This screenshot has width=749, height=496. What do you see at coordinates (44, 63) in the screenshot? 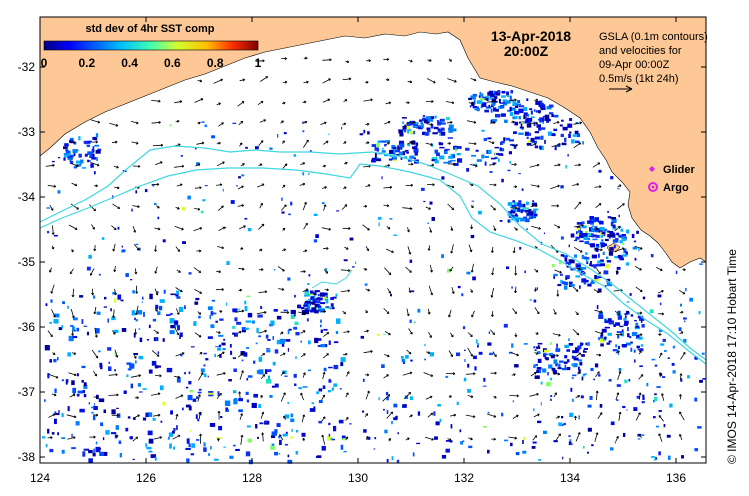
I see `colorbar-label: 0` at bounding box center [44, 63].